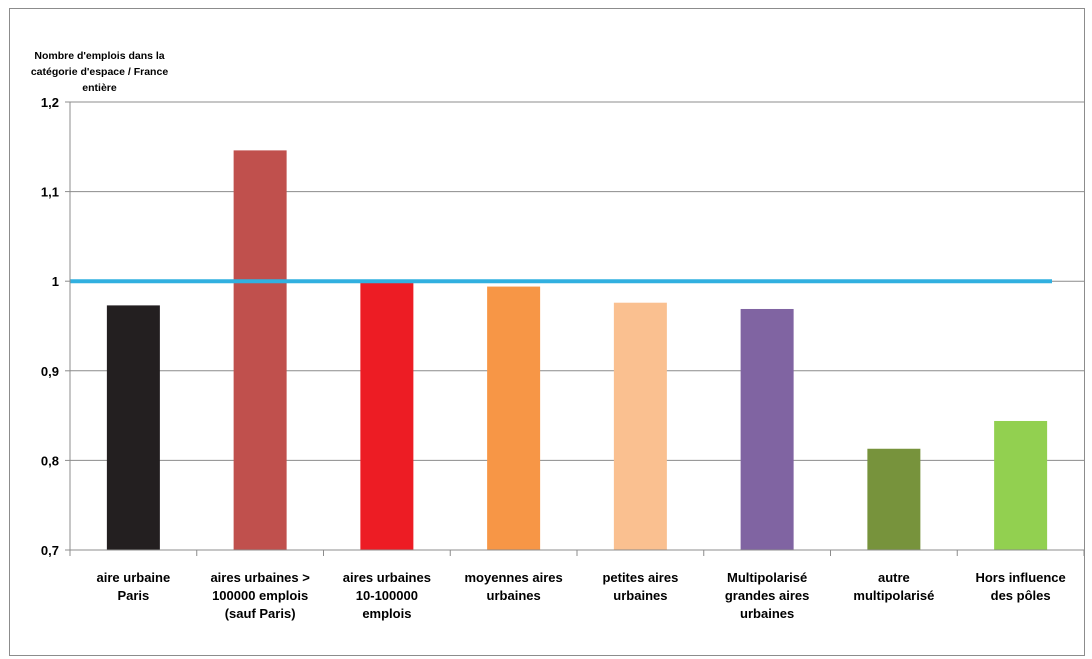  I want to click on category-label-line: 10-100000, so click(387, 595).